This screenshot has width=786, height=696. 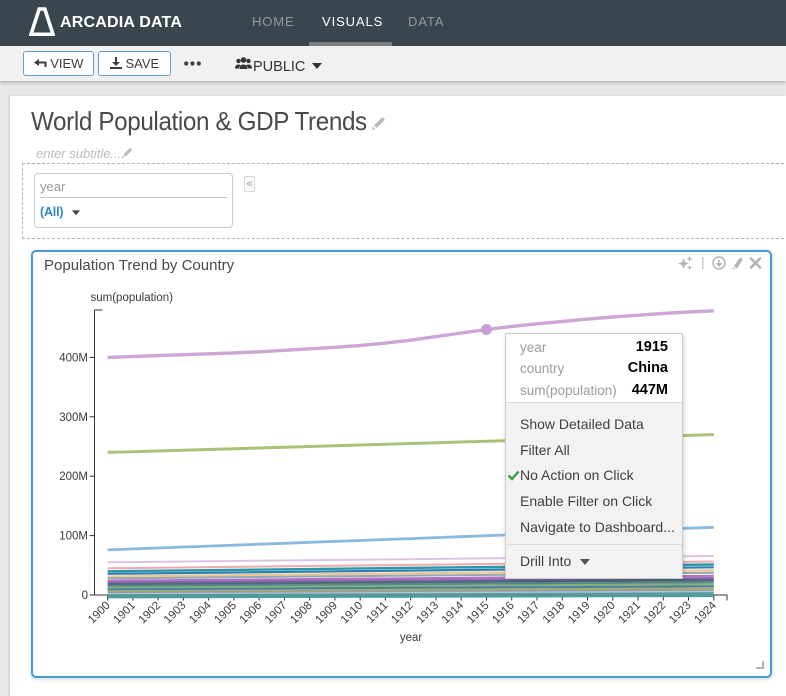 What do you see at coordinates (579, 613) in the screenshot?
I see `svg-text: 1919` at bounding box center [579, 613].